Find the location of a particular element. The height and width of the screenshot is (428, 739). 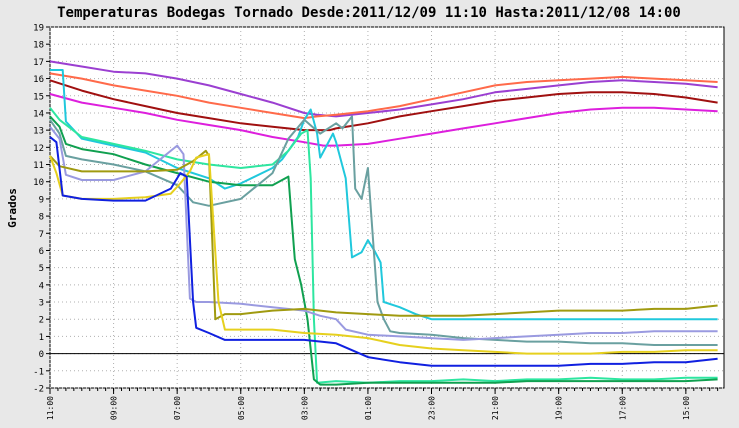

y-tick-label: 6 is located at coordinates (41, 252).